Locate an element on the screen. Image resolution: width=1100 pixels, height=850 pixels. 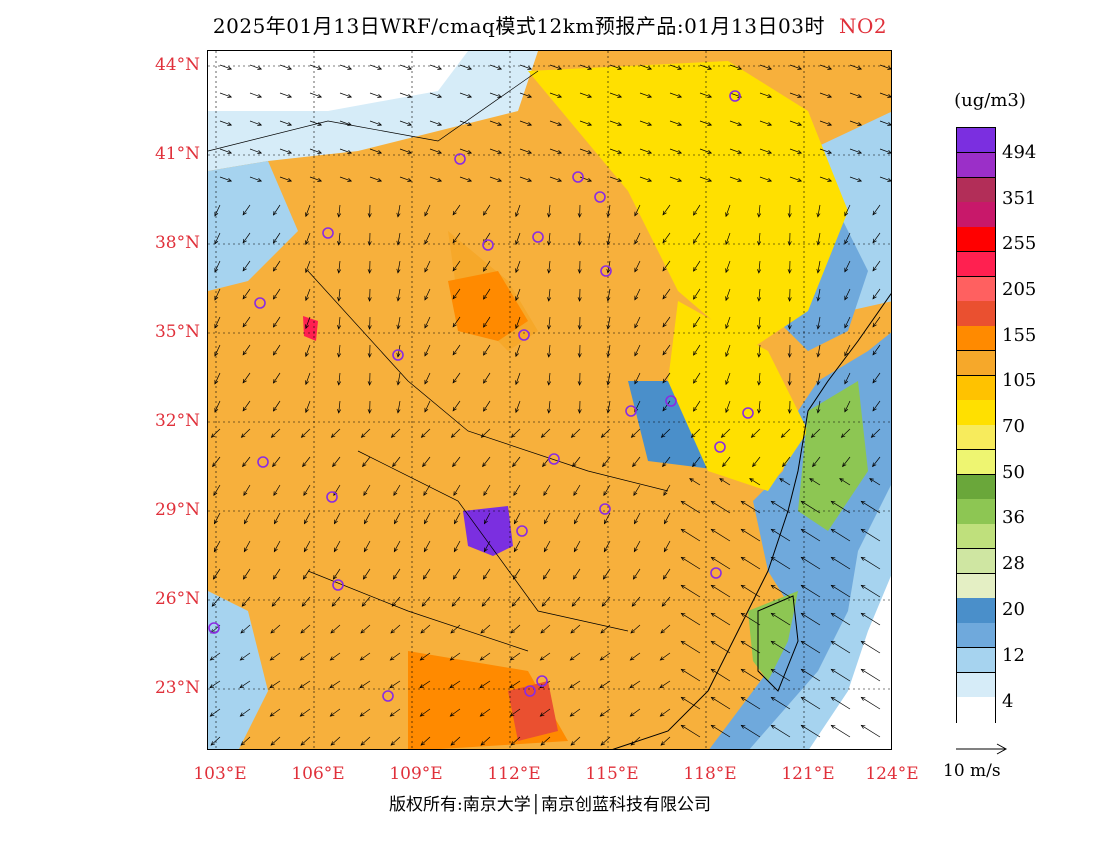
north-china-plain is located at coordinates (688, 206).